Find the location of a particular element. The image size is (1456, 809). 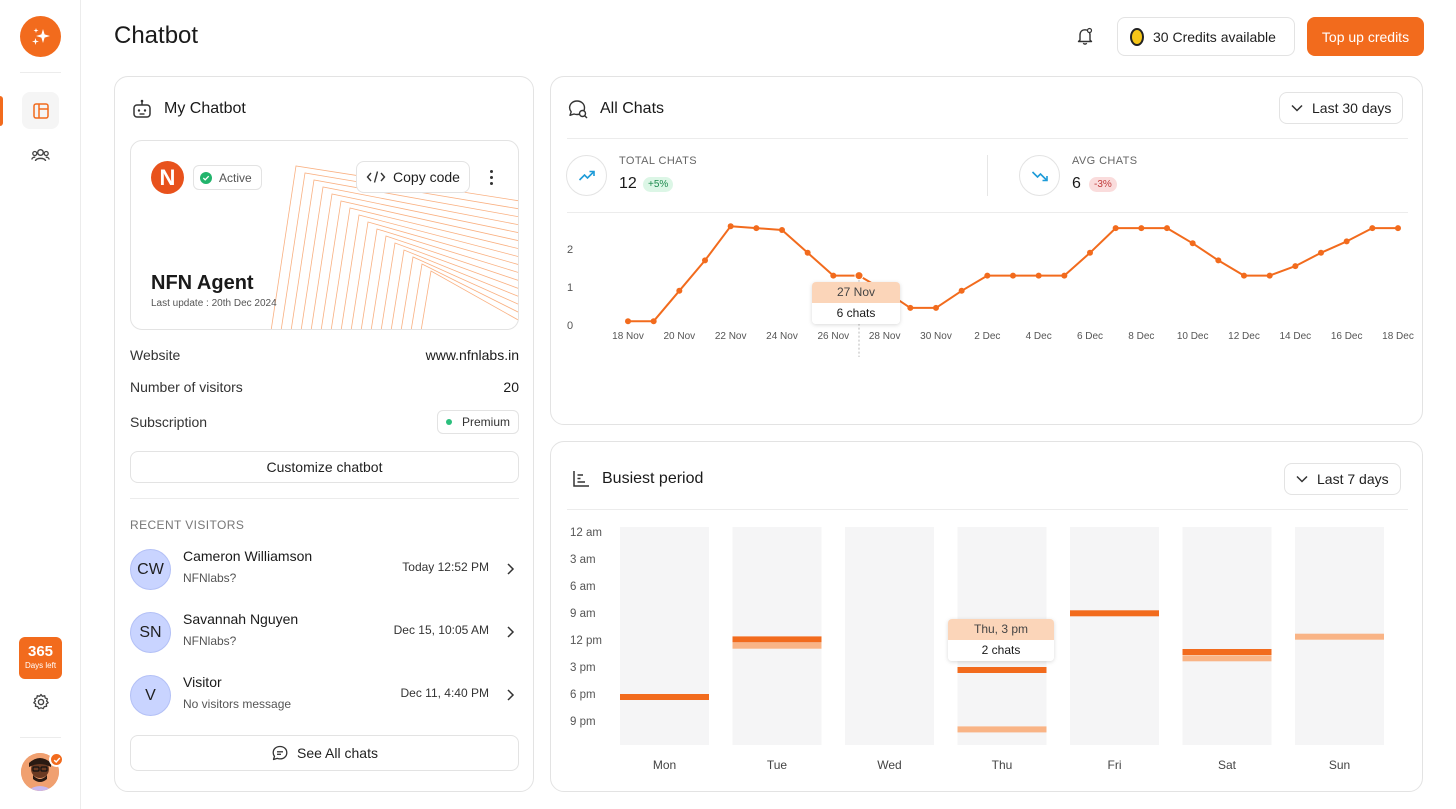

sidebar-divider is located at coordinates (40, 737).